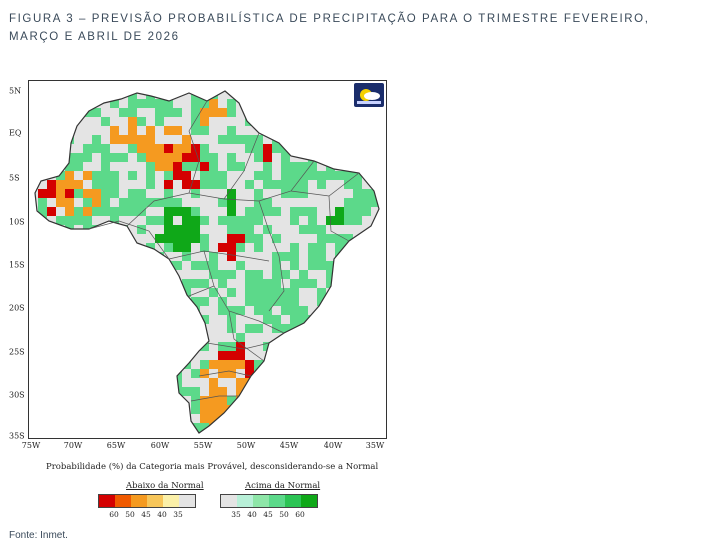  I want to click on legend-below-swatch, so click(107, 501).